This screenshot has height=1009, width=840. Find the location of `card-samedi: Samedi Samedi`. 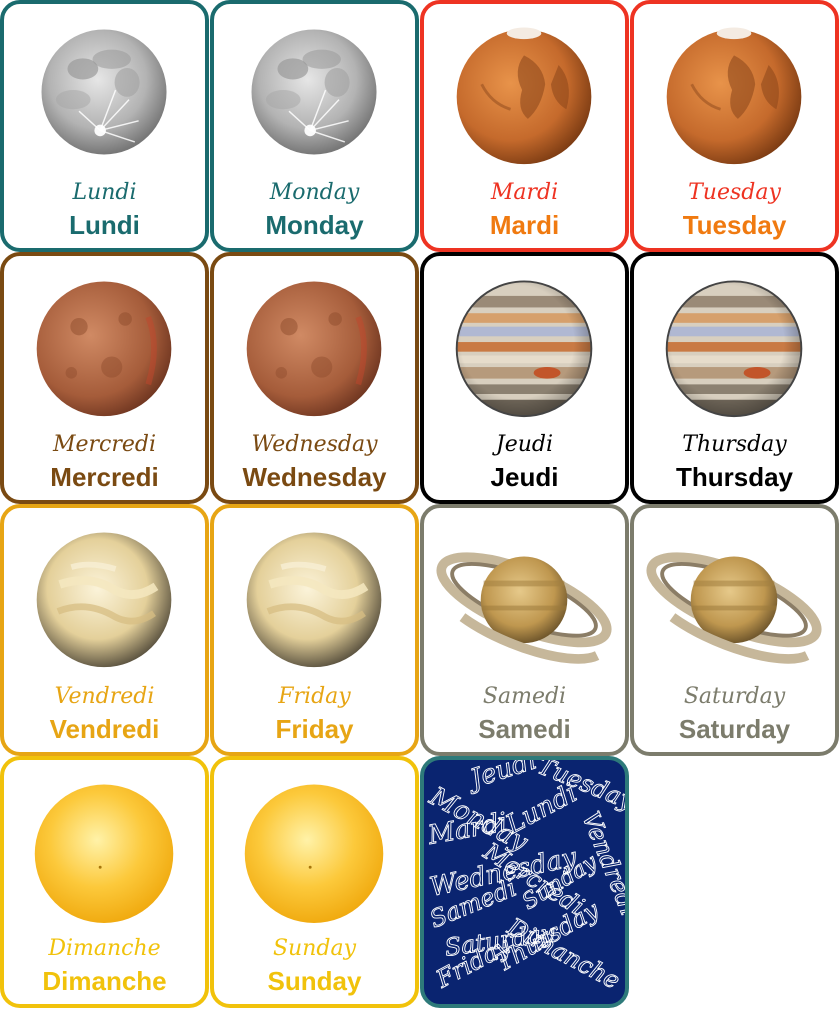

card-samedi: Samedi Samedi is located at coordinates (524, 630).